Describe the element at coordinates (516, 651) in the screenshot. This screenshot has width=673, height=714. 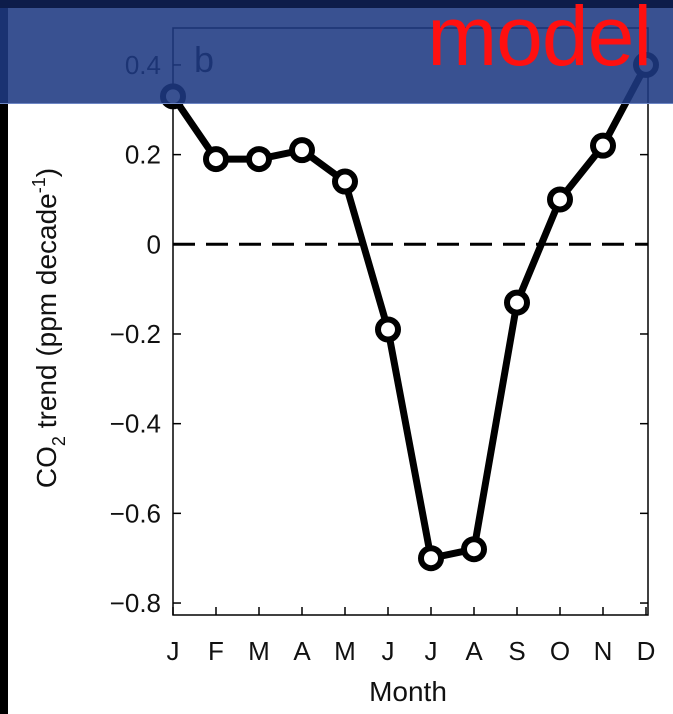
I see `x-tick-label: S` at that location.